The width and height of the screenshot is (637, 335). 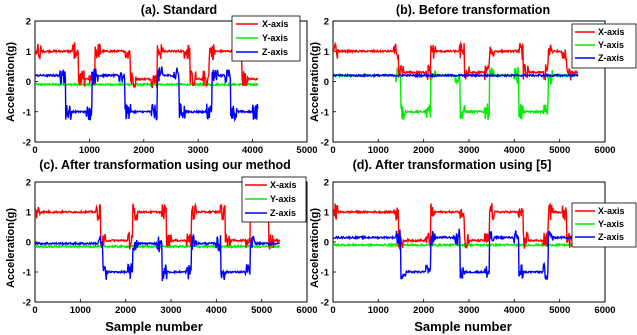 I want to click on panel-a-ytick-label: 2, so click(x=28, y=22).